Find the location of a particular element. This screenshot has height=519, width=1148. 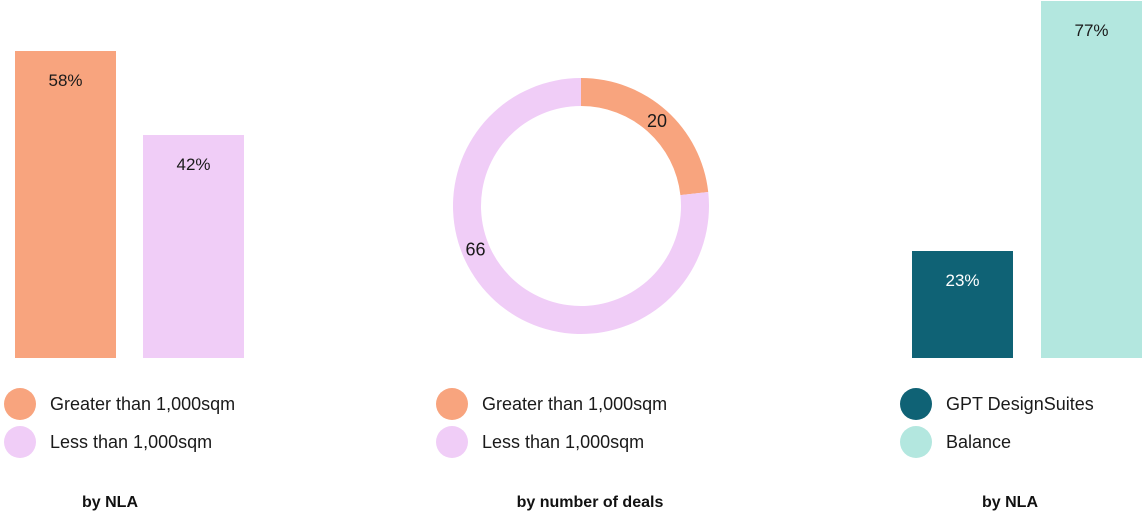

legend-item-balance: Balance is located at coordinates (997, 442).